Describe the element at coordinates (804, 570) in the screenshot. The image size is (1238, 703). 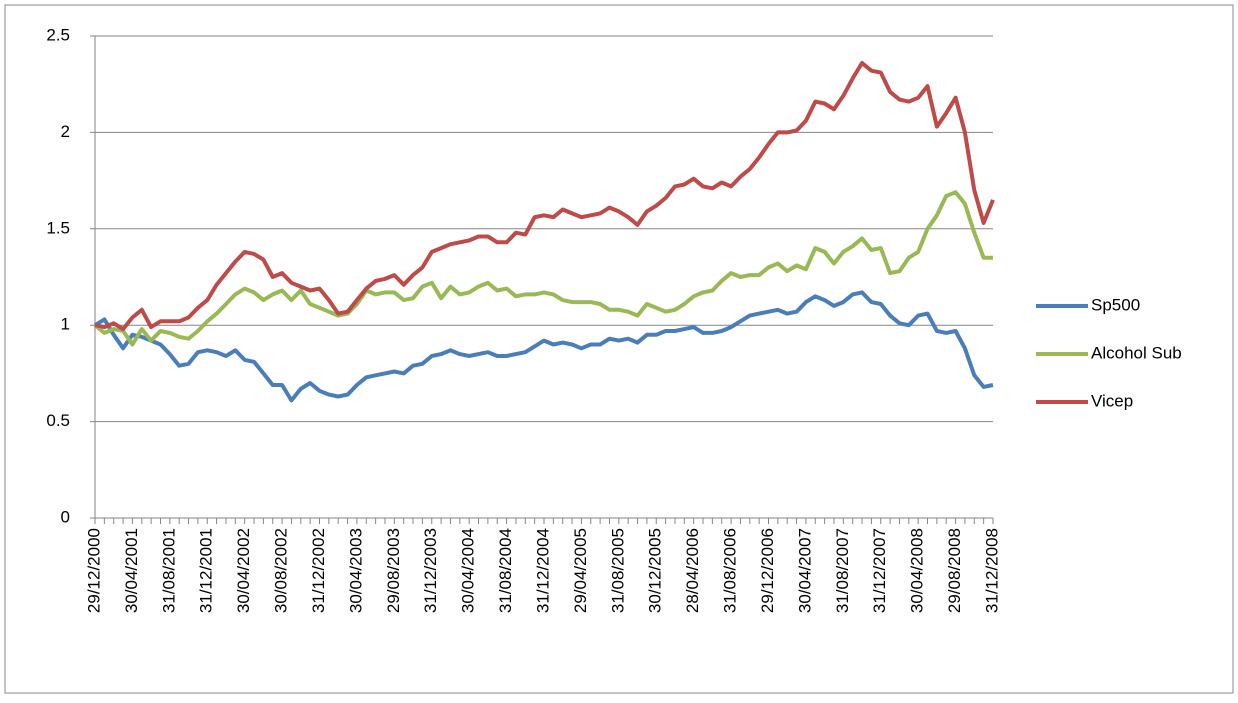
I see `x-tick-label: 30/04/2007` at that location.